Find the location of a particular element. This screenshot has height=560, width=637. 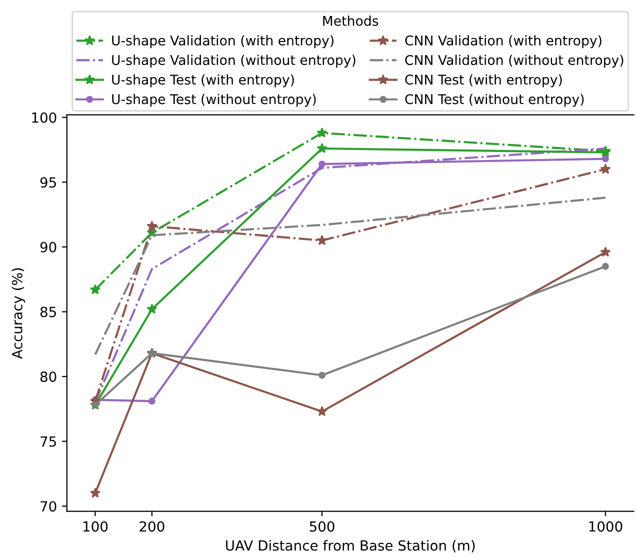

x-tick-label: 1000 is located at coordinates (605, 526).